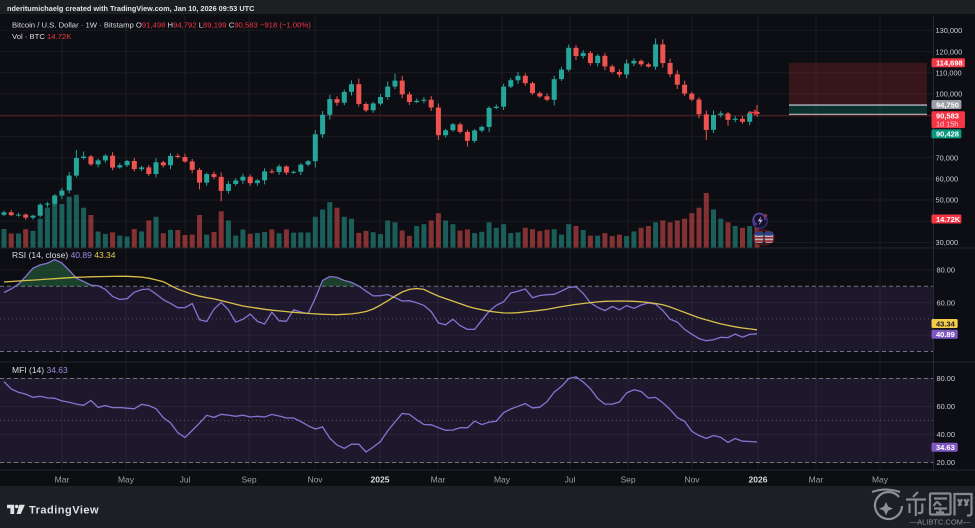 The height and width of the screenshot is (528, 975). I want to click on svg-text: 114,698, so click(949, 63).